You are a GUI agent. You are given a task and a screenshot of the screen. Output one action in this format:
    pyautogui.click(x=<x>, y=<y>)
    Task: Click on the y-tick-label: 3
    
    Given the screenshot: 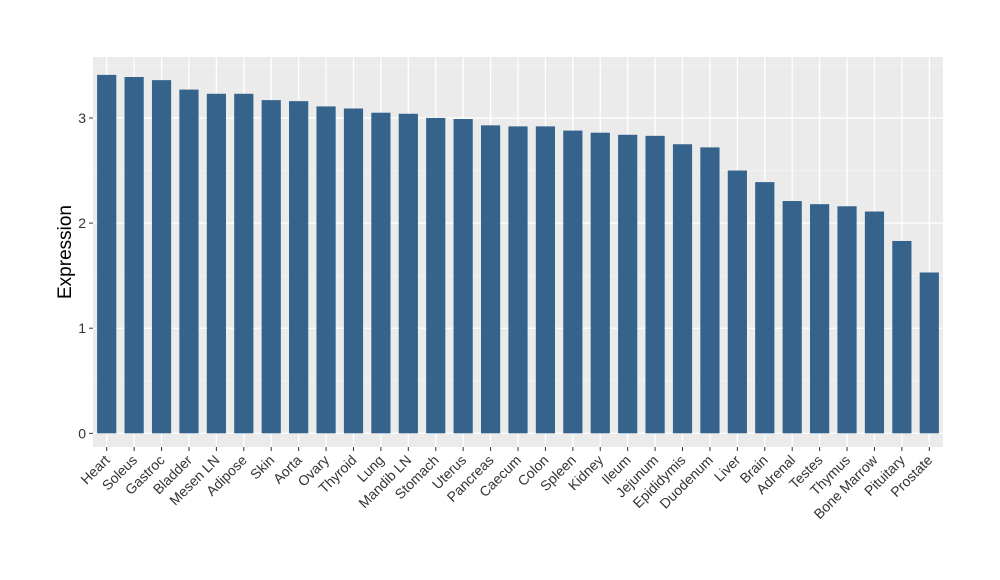 What is the action you would take?
    pyautogui.click(x=82, y=118)
    